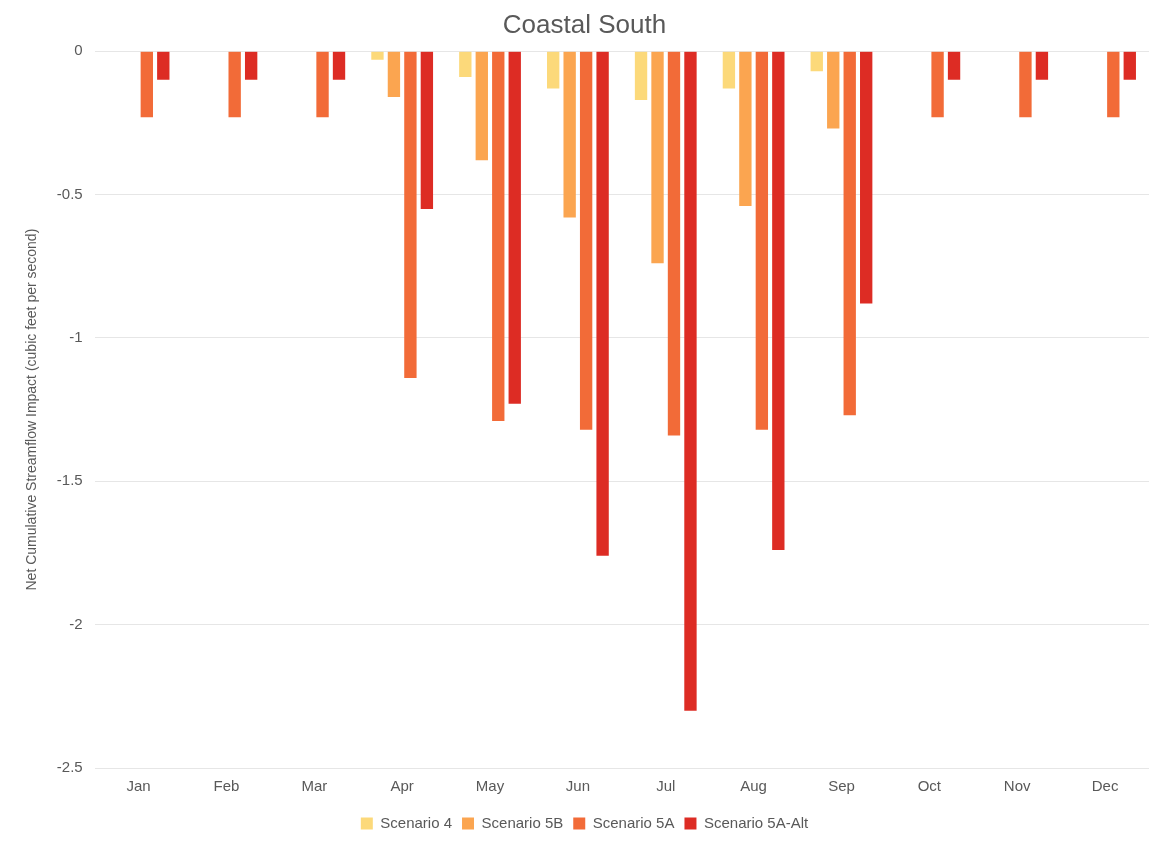 This screenshot has height=851, width=1169. What do you see at coordinates (1105, 786) in the screenshot?
I see `x-tick-label: Dec` at bounding box center [1105, 786].